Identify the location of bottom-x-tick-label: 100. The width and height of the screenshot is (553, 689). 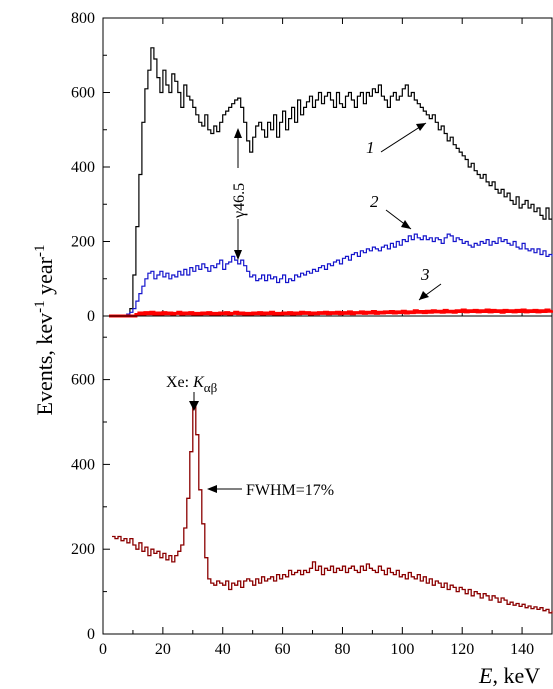
(402, 649).